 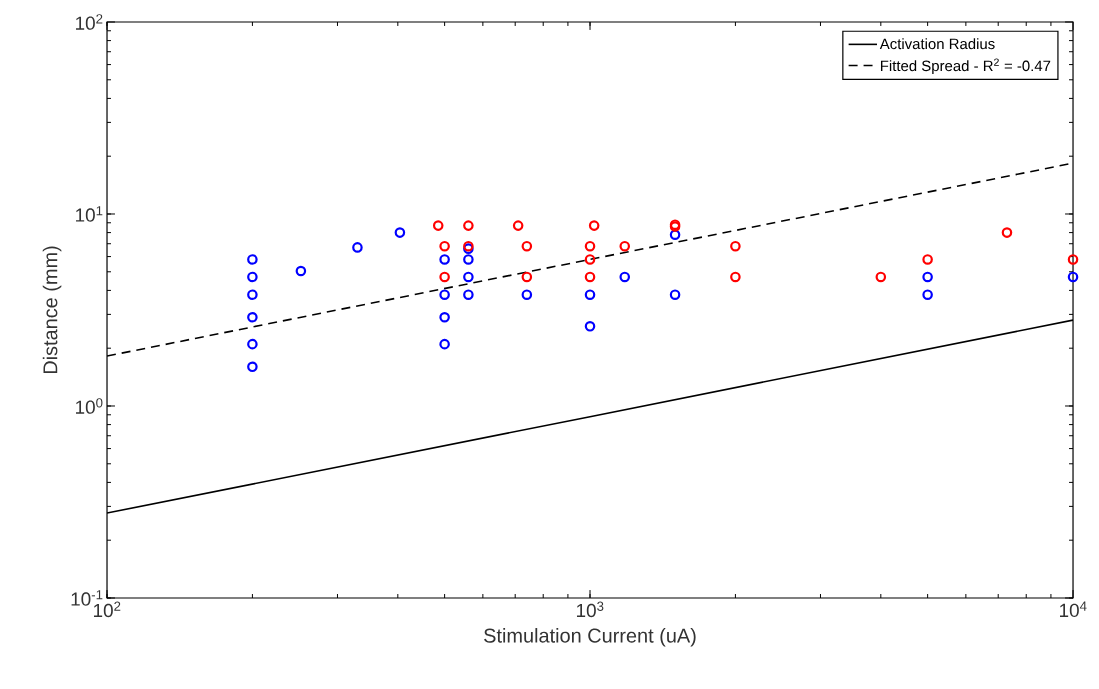 What do you see at coordinates (1073, 609) in the screenshot?
I see `x-tick-label: 10$^{4}$` at bounding box center [1073, 609].